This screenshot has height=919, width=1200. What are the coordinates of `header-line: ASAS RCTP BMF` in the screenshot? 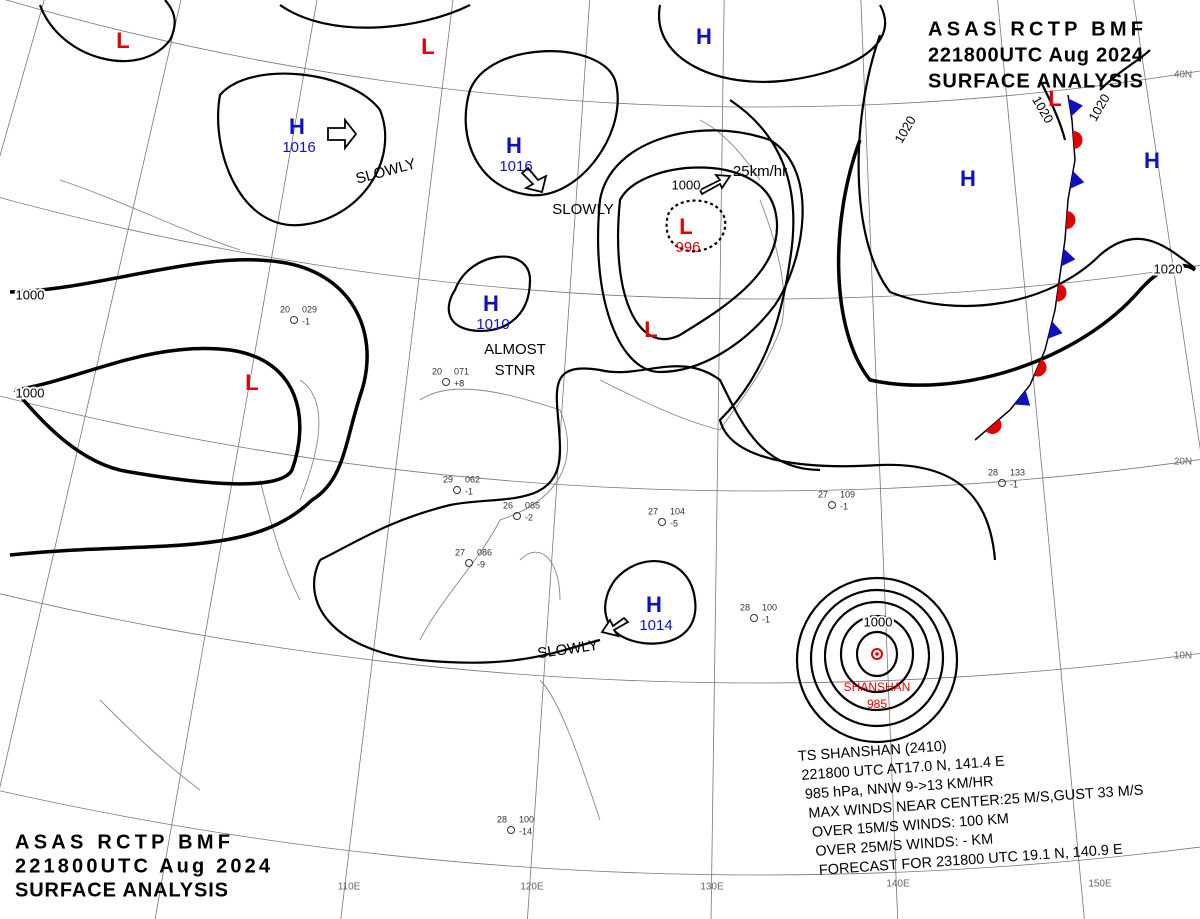 It's located at (122, 842).